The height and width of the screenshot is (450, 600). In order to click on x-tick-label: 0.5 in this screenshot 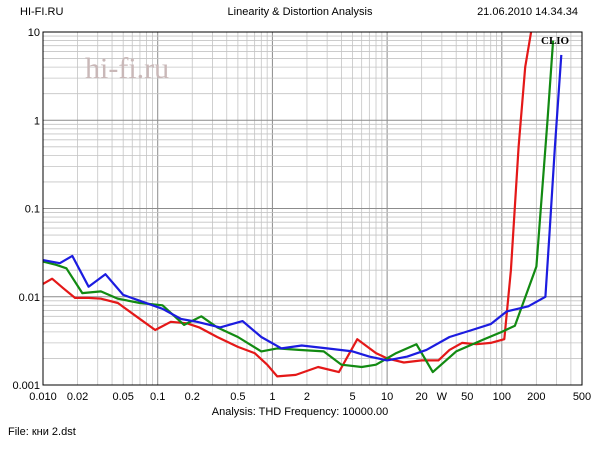, I will do `click(237, 397)`.